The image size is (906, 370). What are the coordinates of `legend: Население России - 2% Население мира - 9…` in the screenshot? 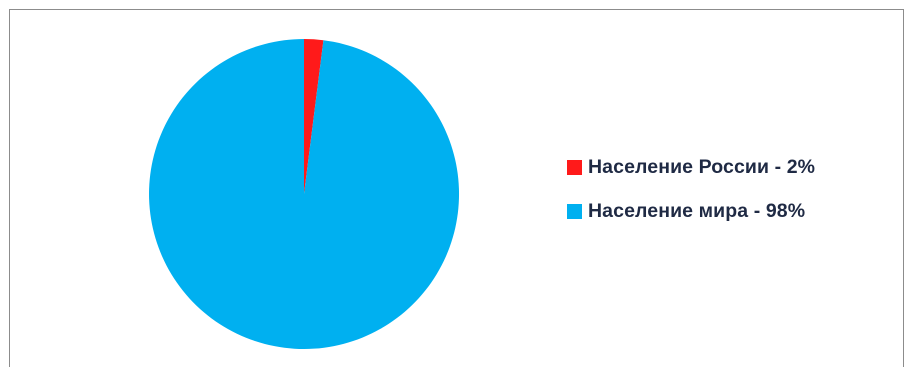 It's located at (691, 196).